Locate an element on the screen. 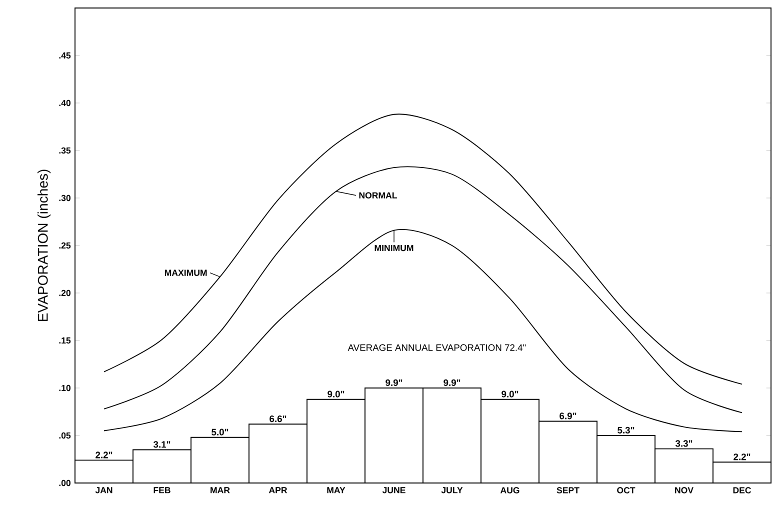  y-axis-title: EVAPORATION (inches) is located at coordinates (44, 246).